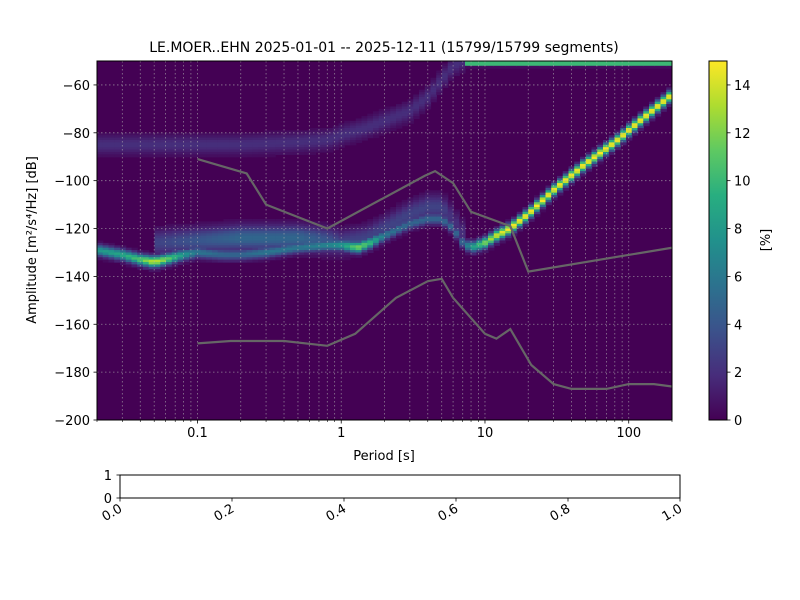  What do you see at coordinates (72, 421) in the screenshot?
I see `y-tick-label: −200` at bounding box center [72, 421].